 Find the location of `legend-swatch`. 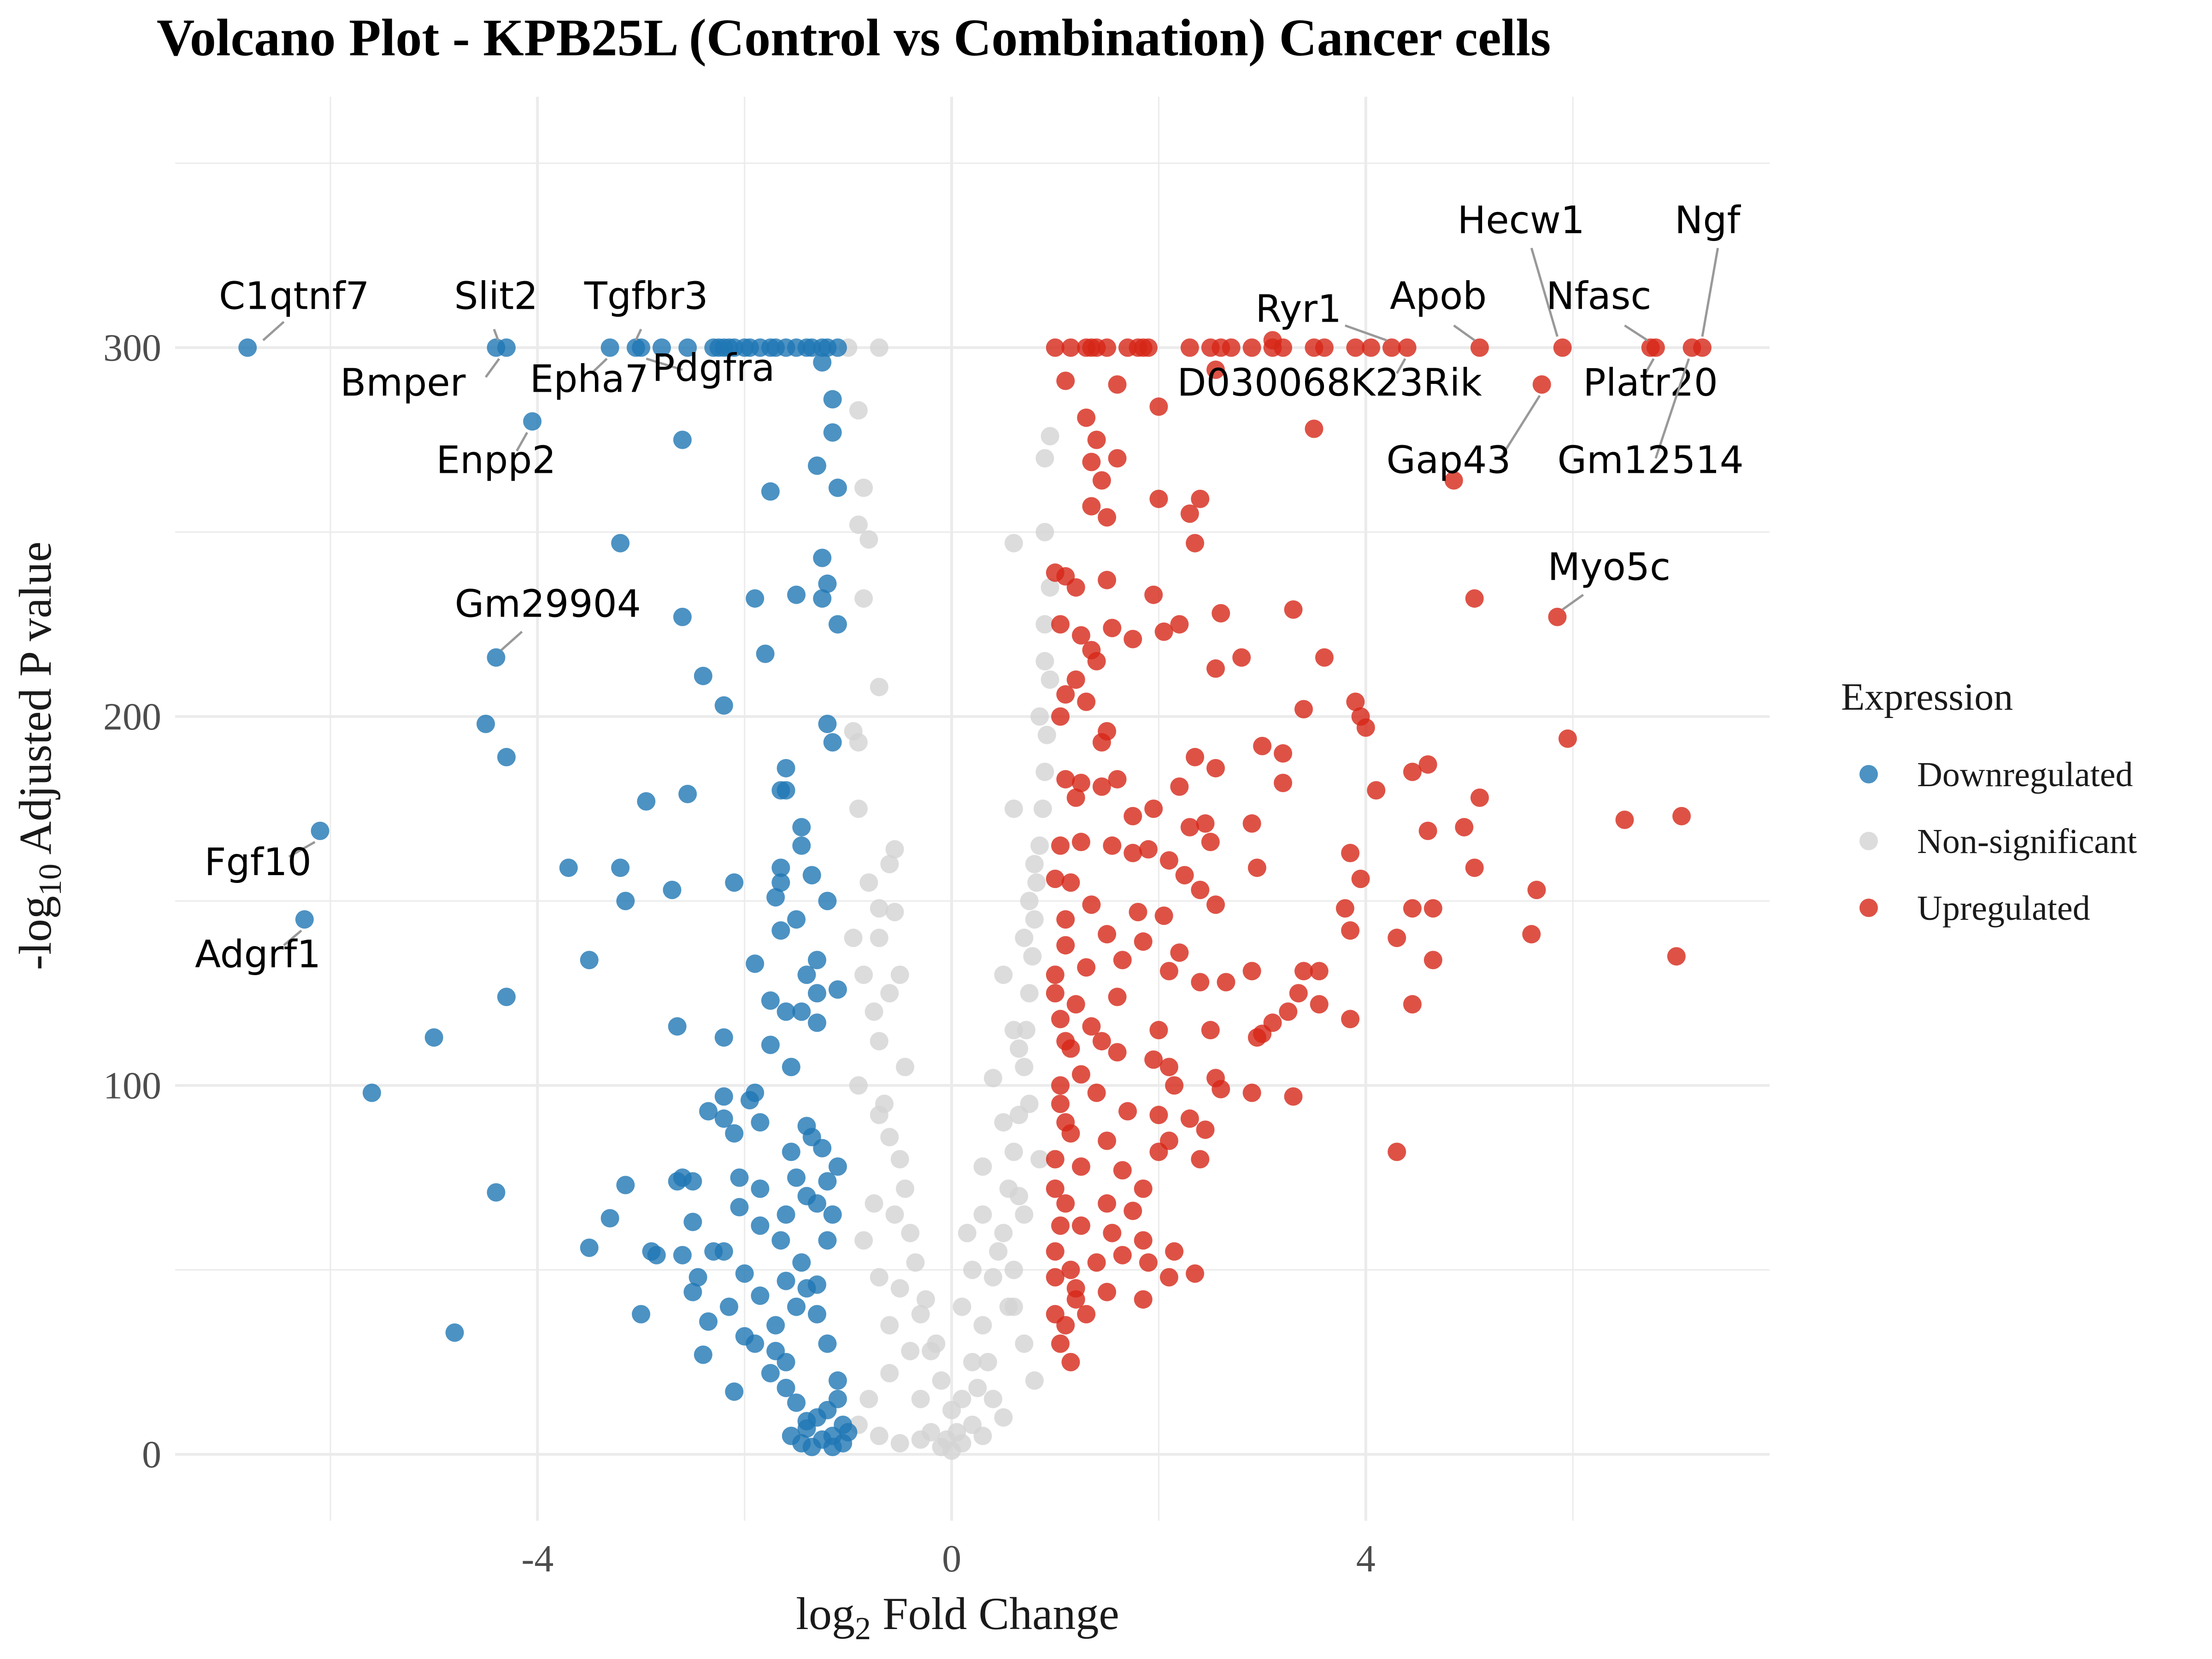

legend-swatch is located at coordinates (1868, 908).